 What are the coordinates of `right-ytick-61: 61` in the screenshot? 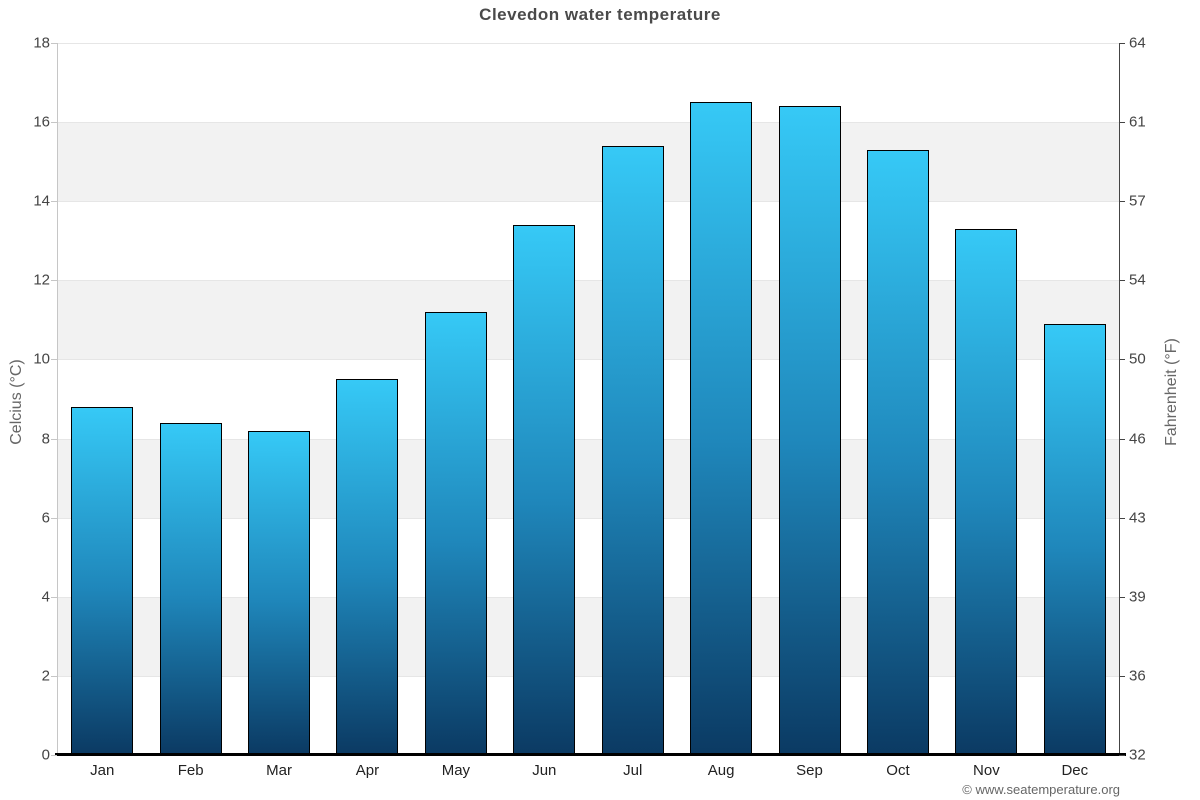 It's located at (1137, 122).